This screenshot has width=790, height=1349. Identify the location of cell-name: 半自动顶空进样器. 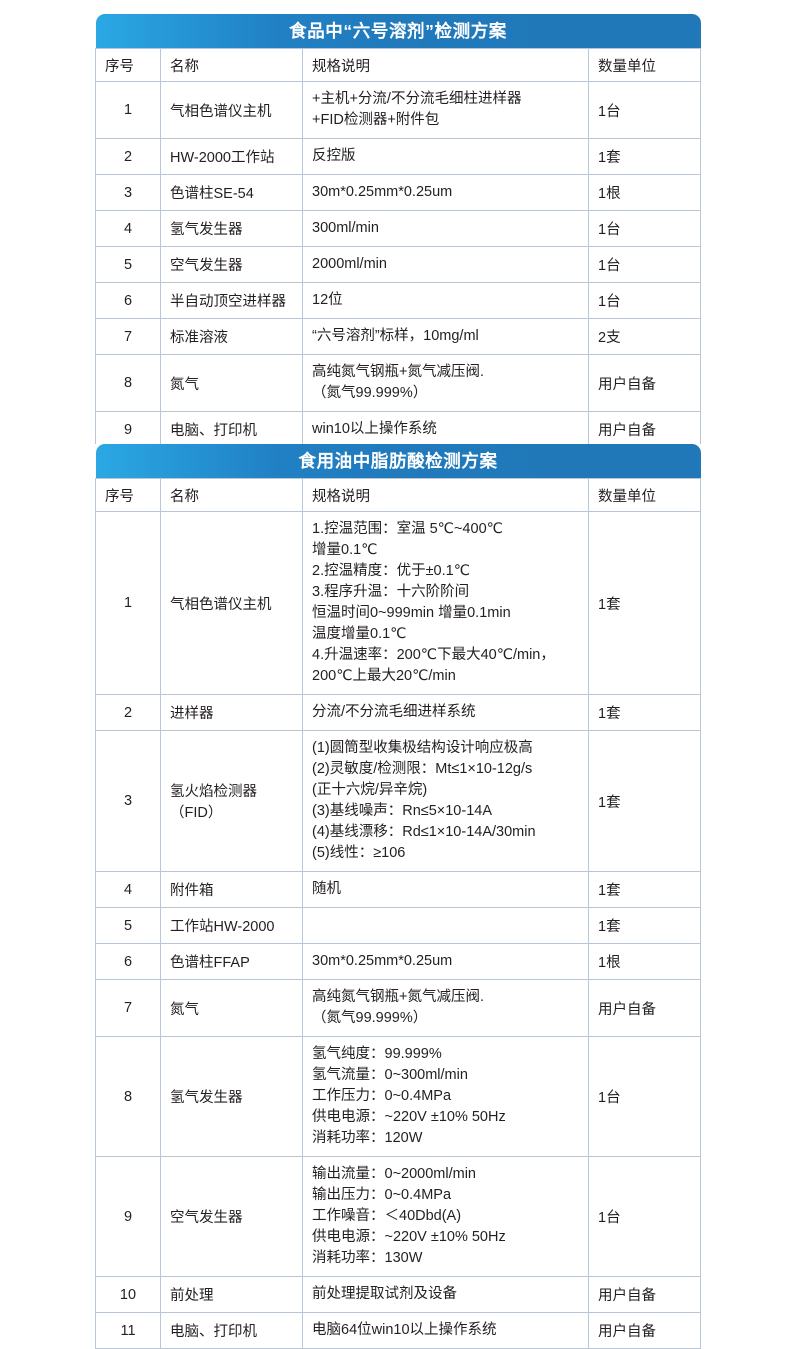
(231, 301).